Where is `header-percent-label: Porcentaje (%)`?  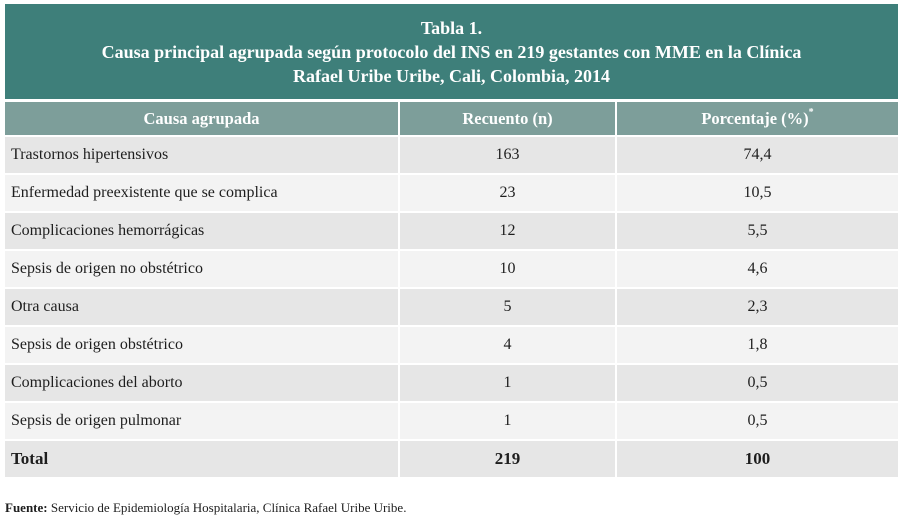 header-percent-label: Porcentaje (%) is located at coordinates (755, 118).